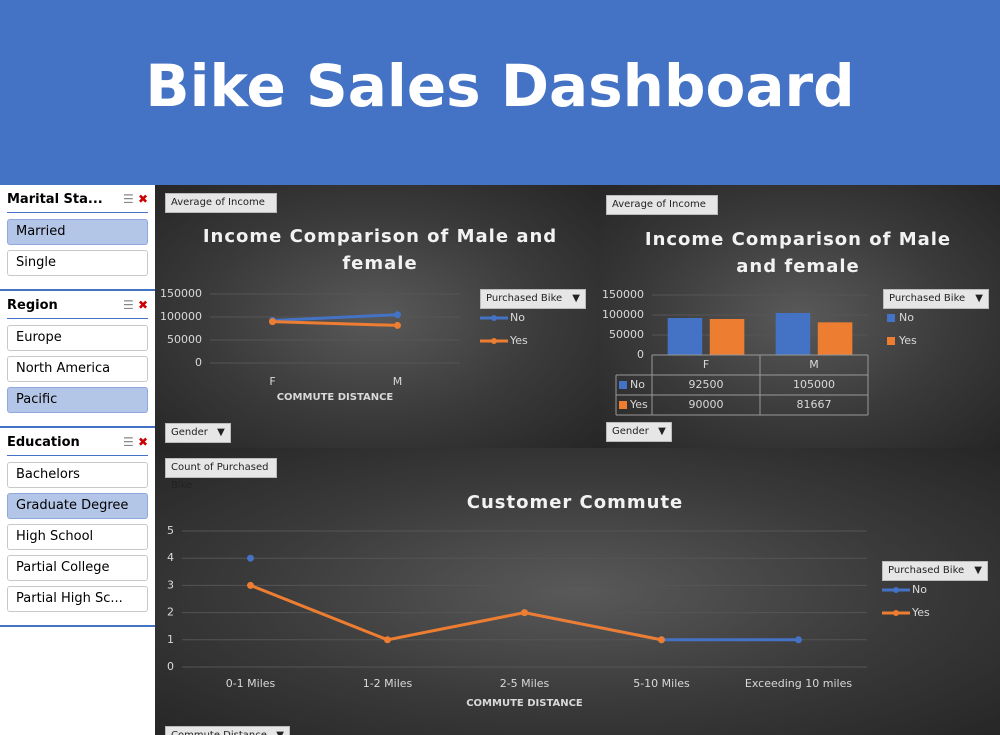  I want to click on x-tick-label: 5-10 Miles, so click(661, 683).